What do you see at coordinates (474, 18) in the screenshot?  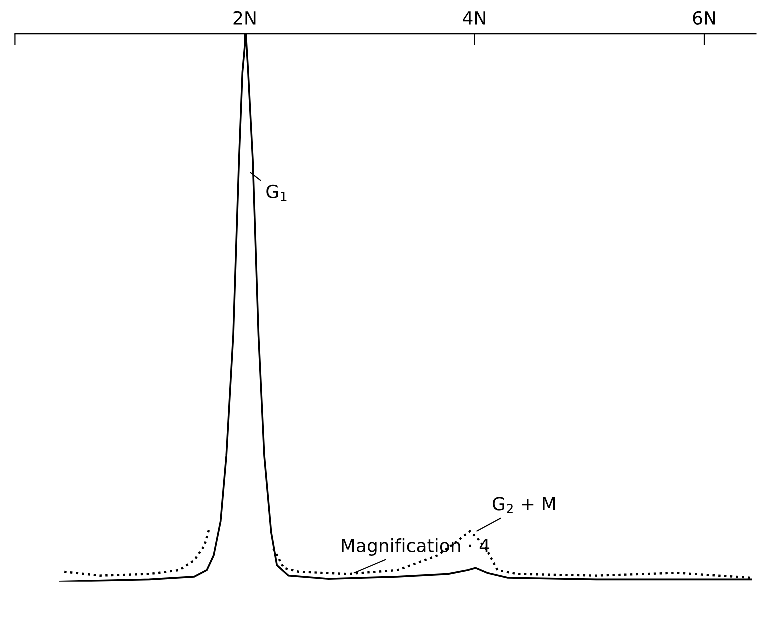 I see `x-tick-label: 4N` at bounding box center [474, 18].